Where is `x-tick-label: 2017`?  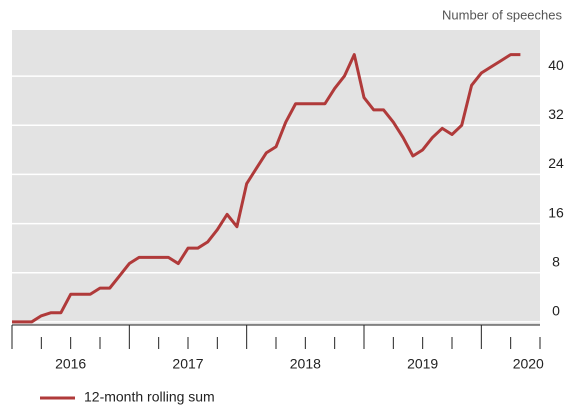
x-tick-label: 2017 is located at coordinates (187, 364).